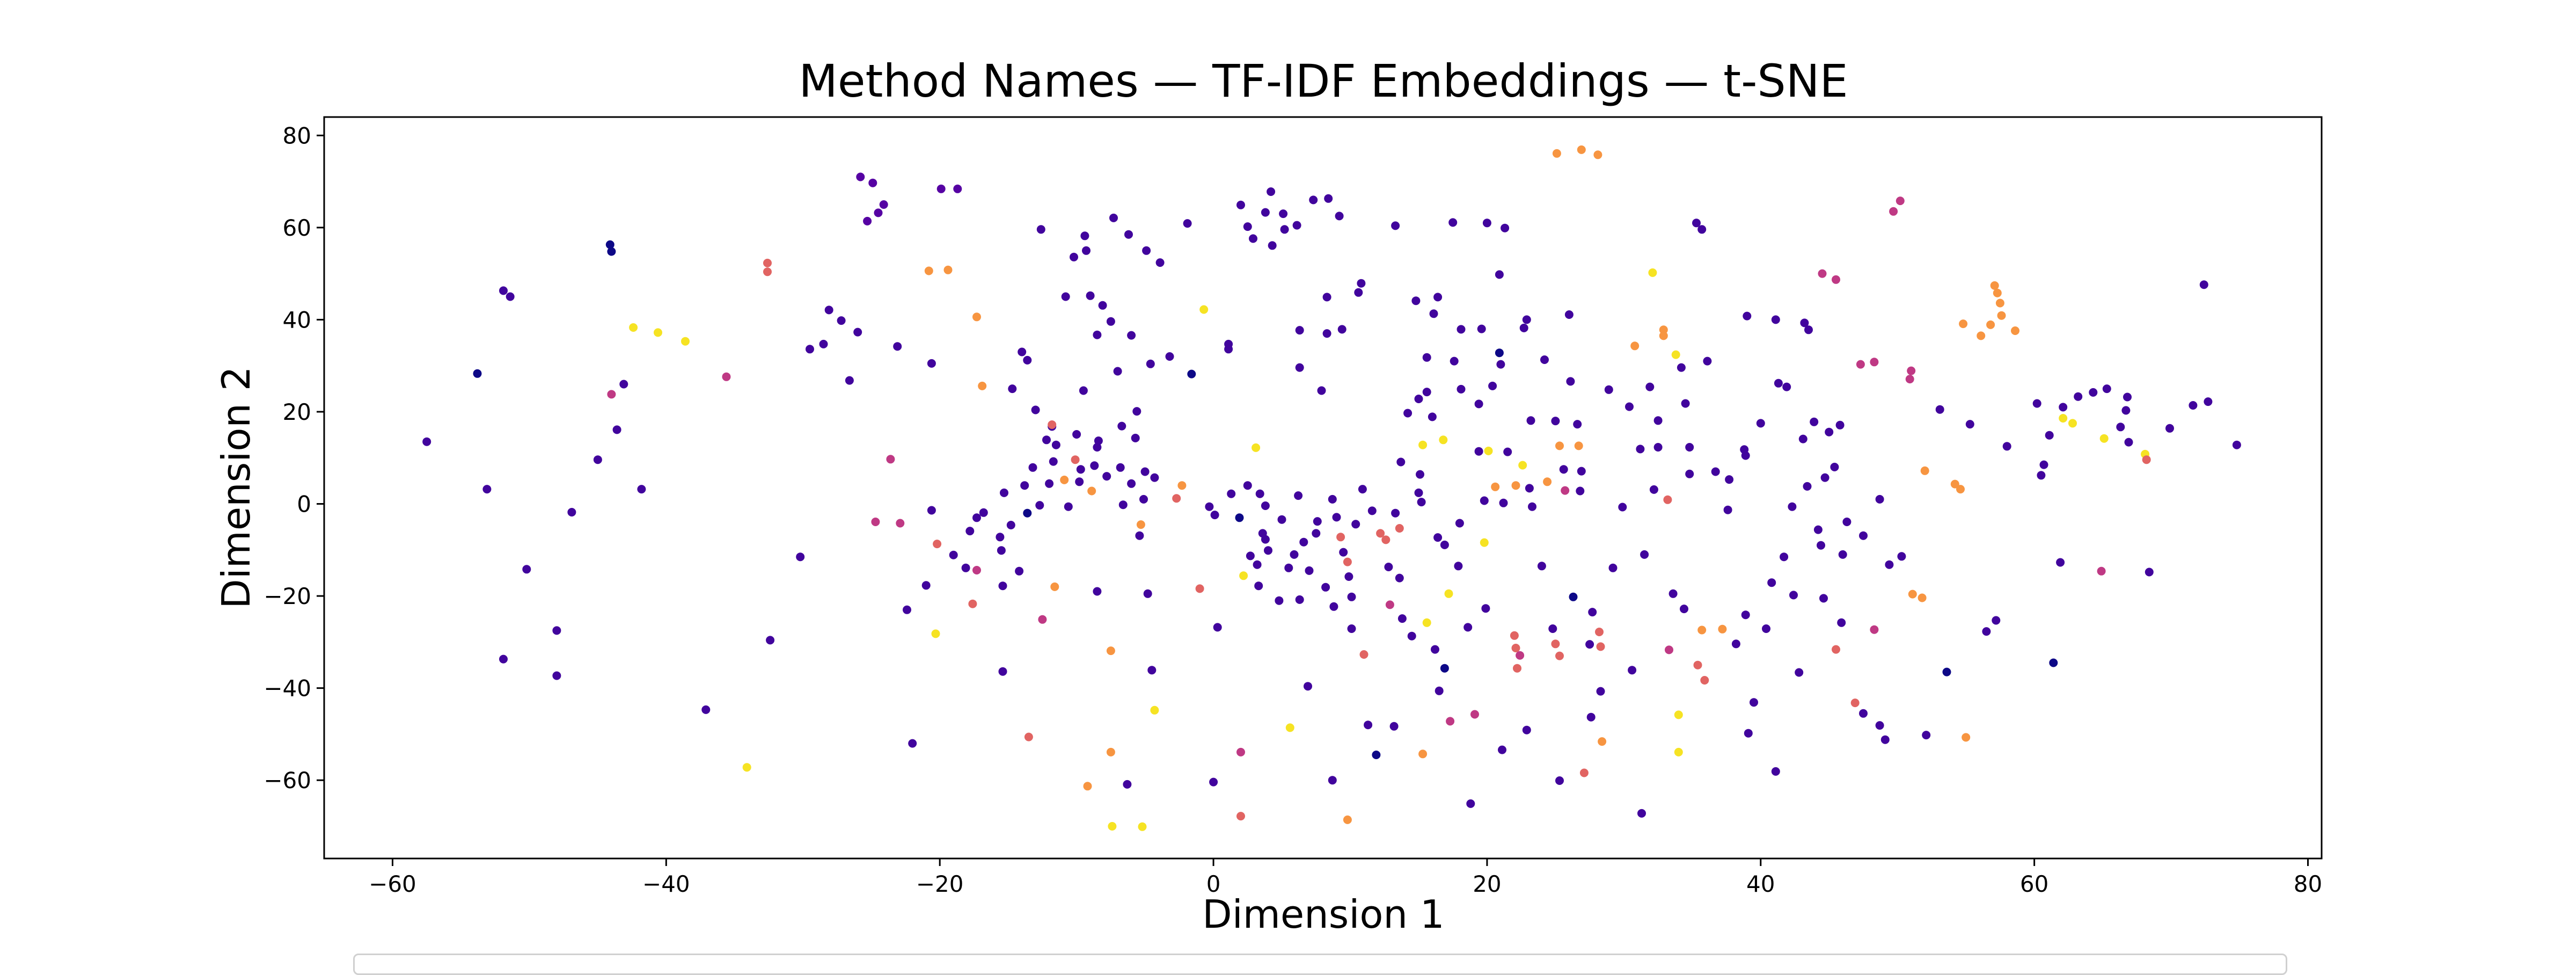 The image size is (2576, 975). What do you see at coordinates (2308, 884) in the screenshot?
I see `x-tick-label: 80` at bounding box center [2308, 884].